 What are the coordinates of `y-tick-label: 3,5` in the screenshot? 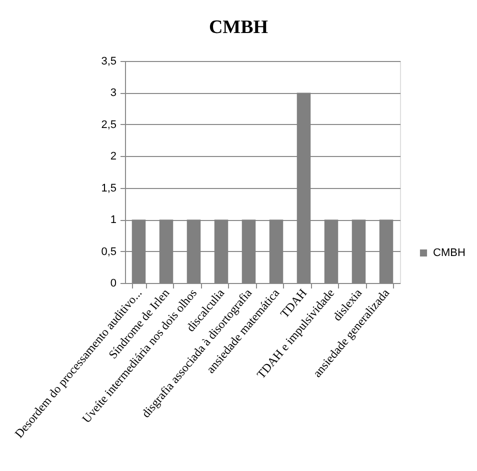 It's located at (108, 62).